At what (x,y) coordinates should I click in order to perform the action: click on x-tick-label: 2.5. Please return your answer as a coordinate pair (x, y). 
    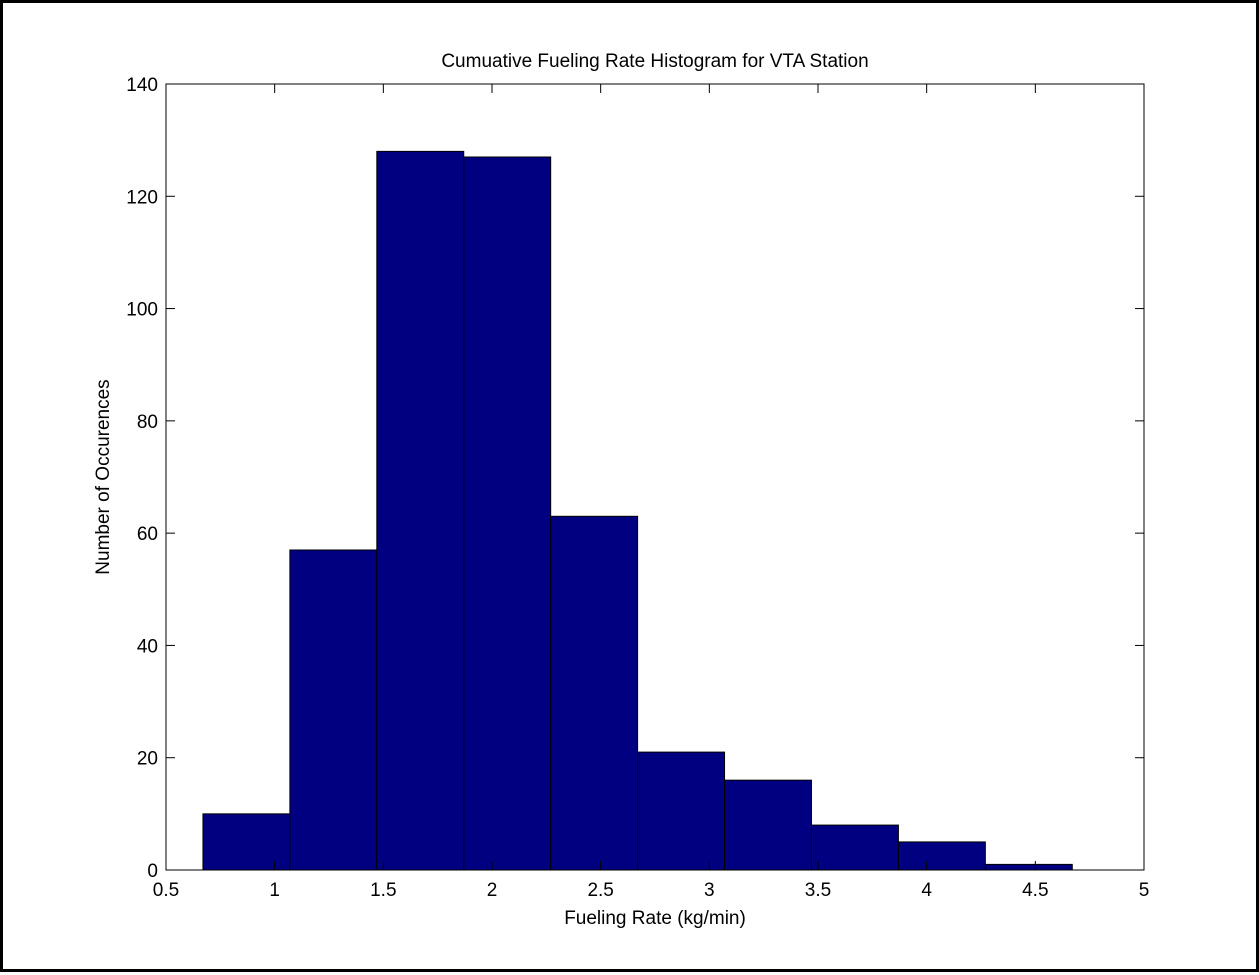
    Looking at the image, I should click on (600, 890).